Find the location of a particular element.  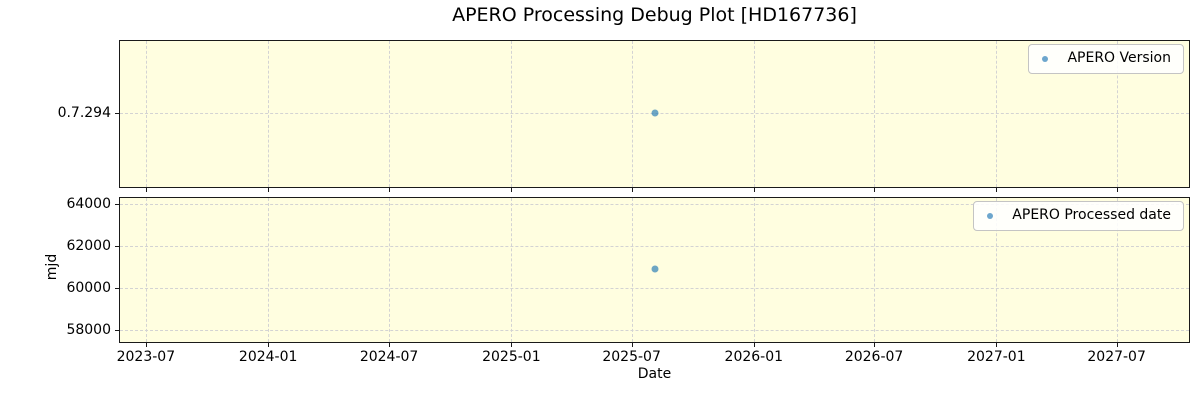

x-tick-label: 2027-01 is located at coordinates (996, 357).